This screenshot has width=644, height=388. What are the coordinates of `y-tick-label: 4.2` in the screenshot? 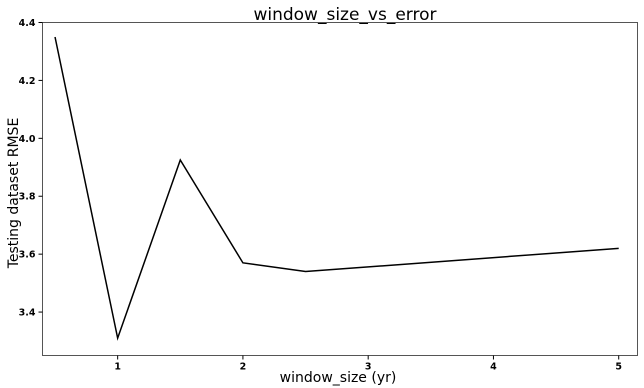 It's located at (27, 81).